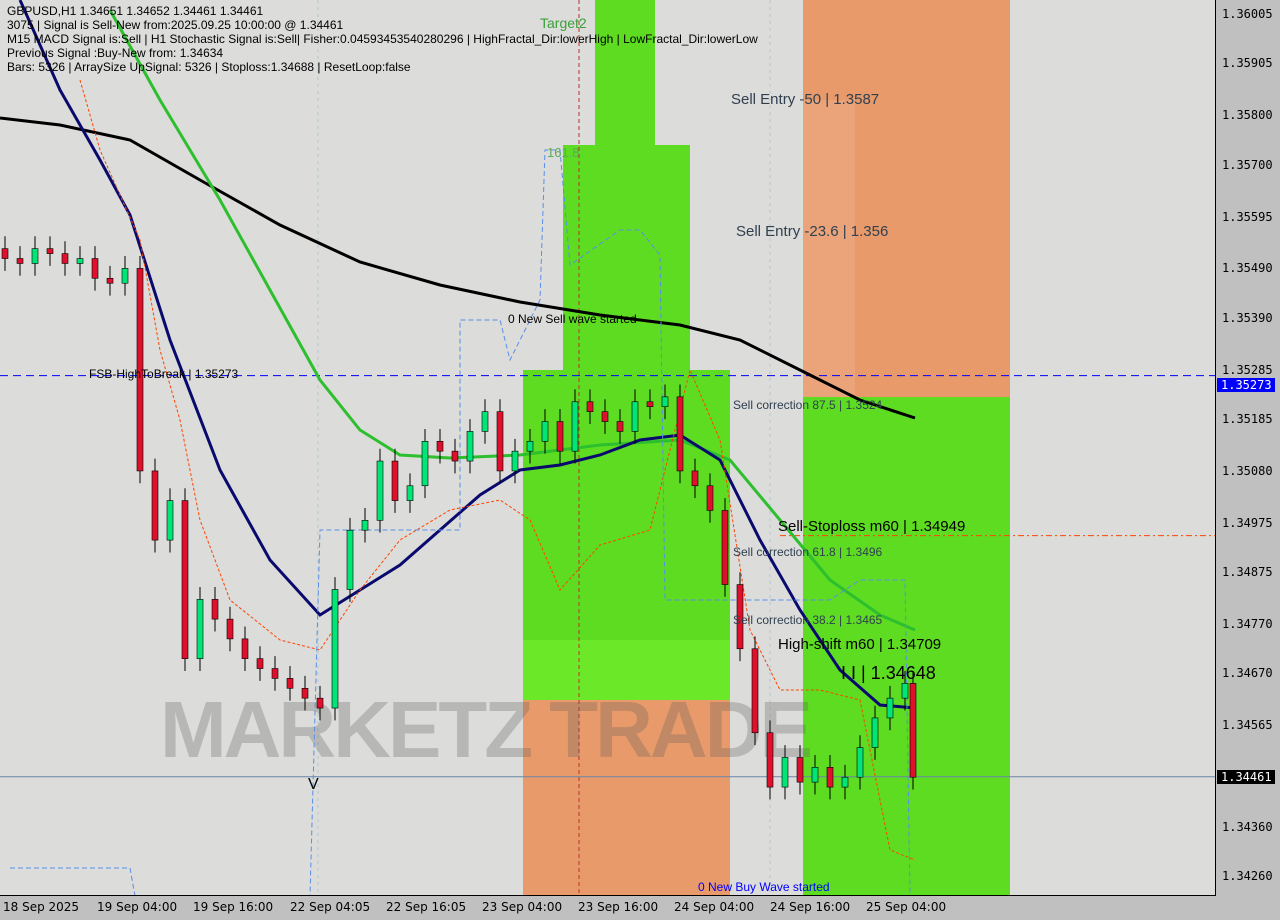 The height and width of the screenshot is (920, 1280). I want to click on buy-zone-orange, so click(626, 797).